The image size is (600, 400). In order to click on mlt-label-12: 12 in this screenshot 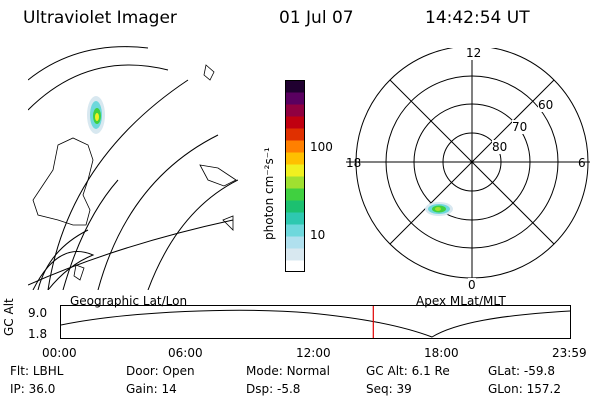, I will do `click(474, 53)`.